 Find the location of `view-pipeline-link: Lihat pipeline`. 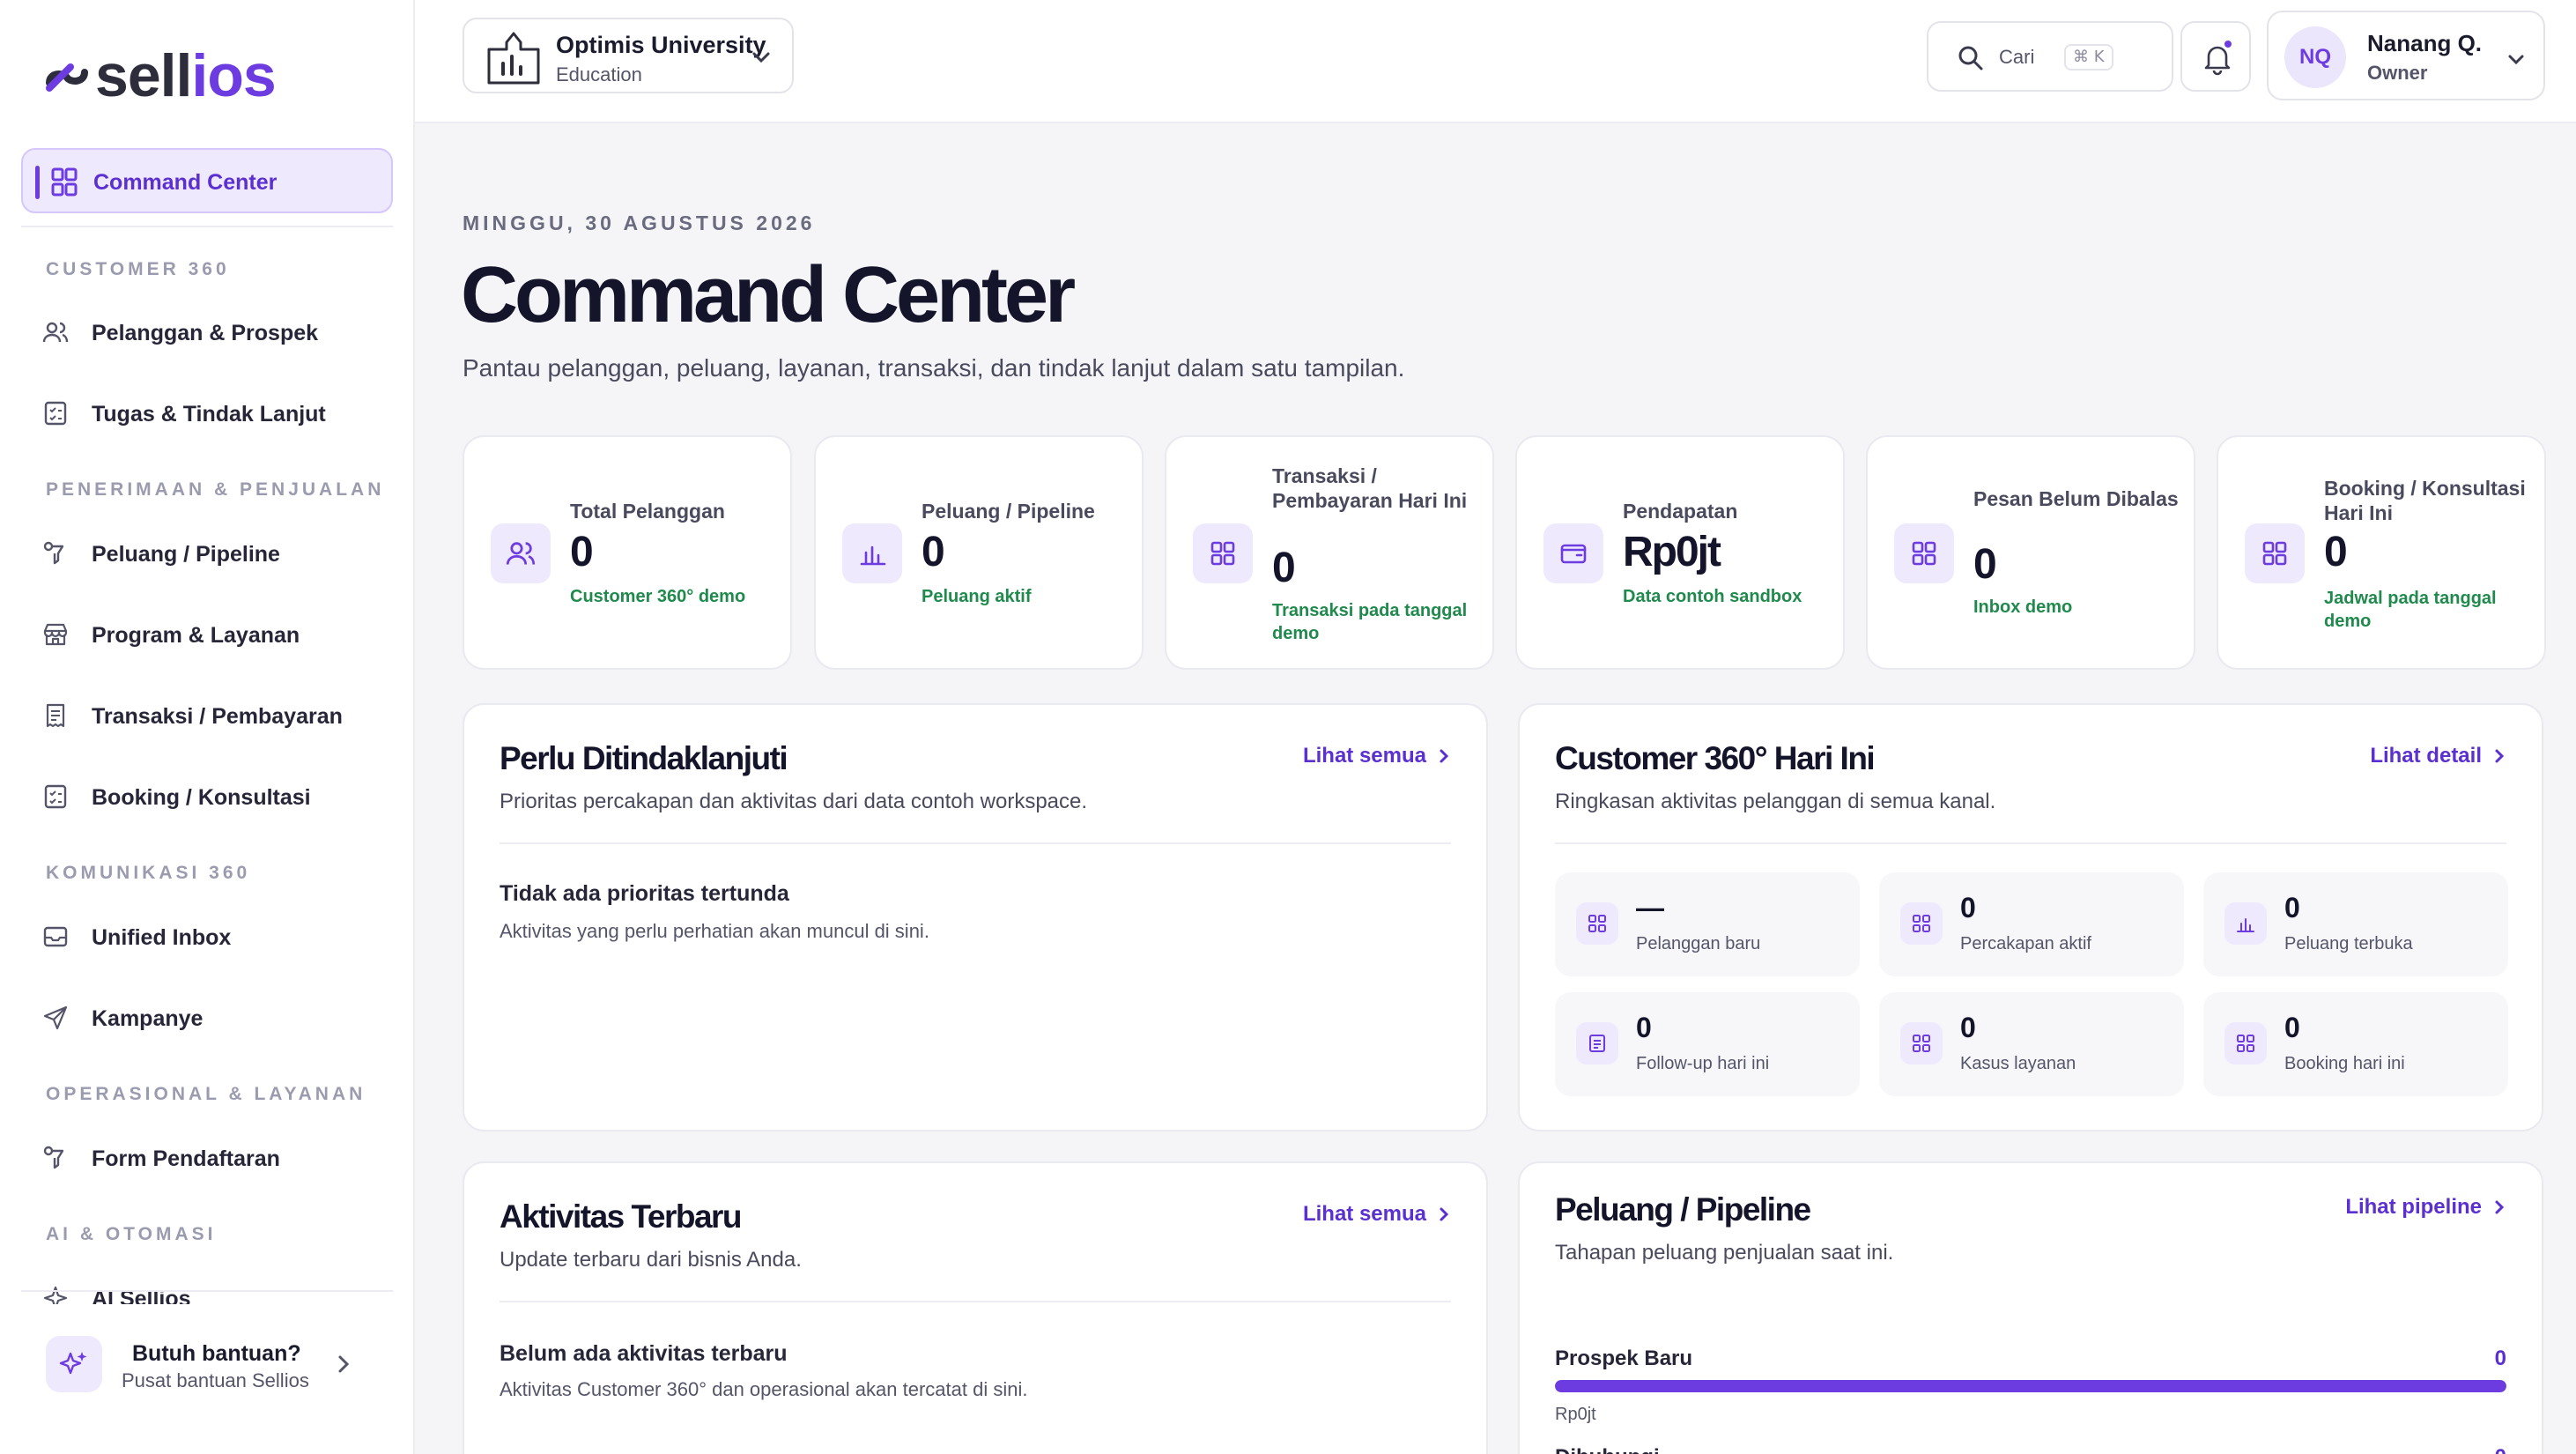

view-pipeline-link: Lihat pipeline is located at coordinates (2425, 1207).